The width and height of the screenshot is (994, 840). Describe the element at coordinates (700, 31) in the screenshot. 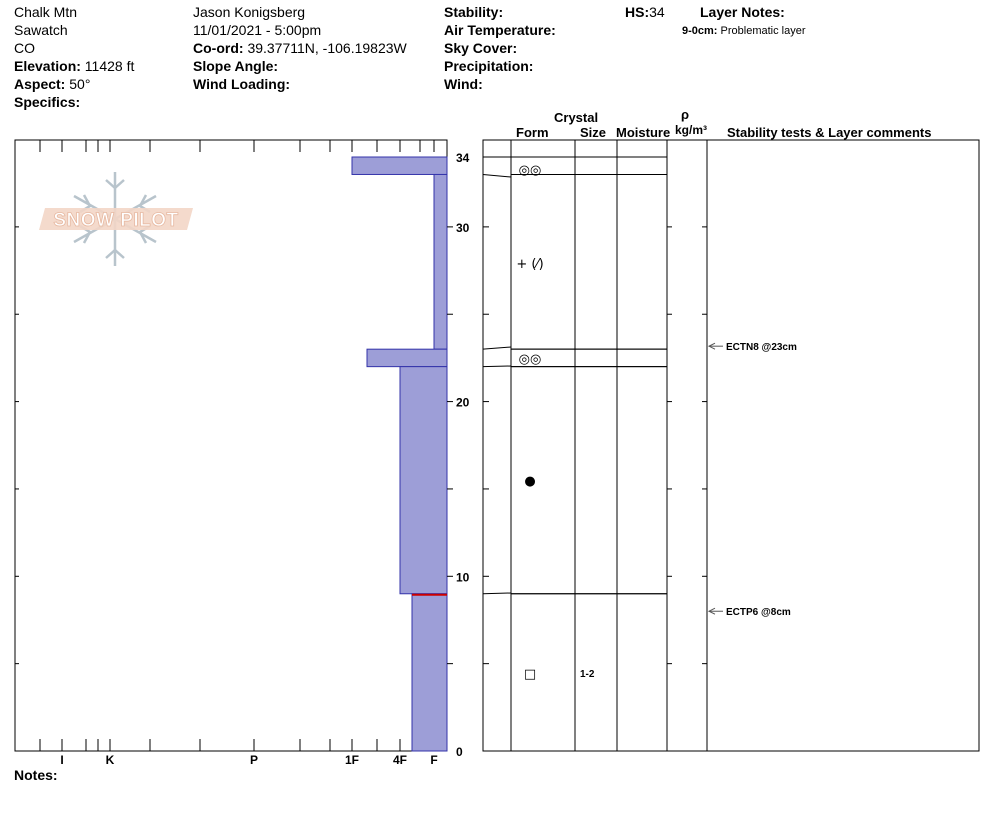

I see `layer-note-depth: 9-0cm:` at that location.